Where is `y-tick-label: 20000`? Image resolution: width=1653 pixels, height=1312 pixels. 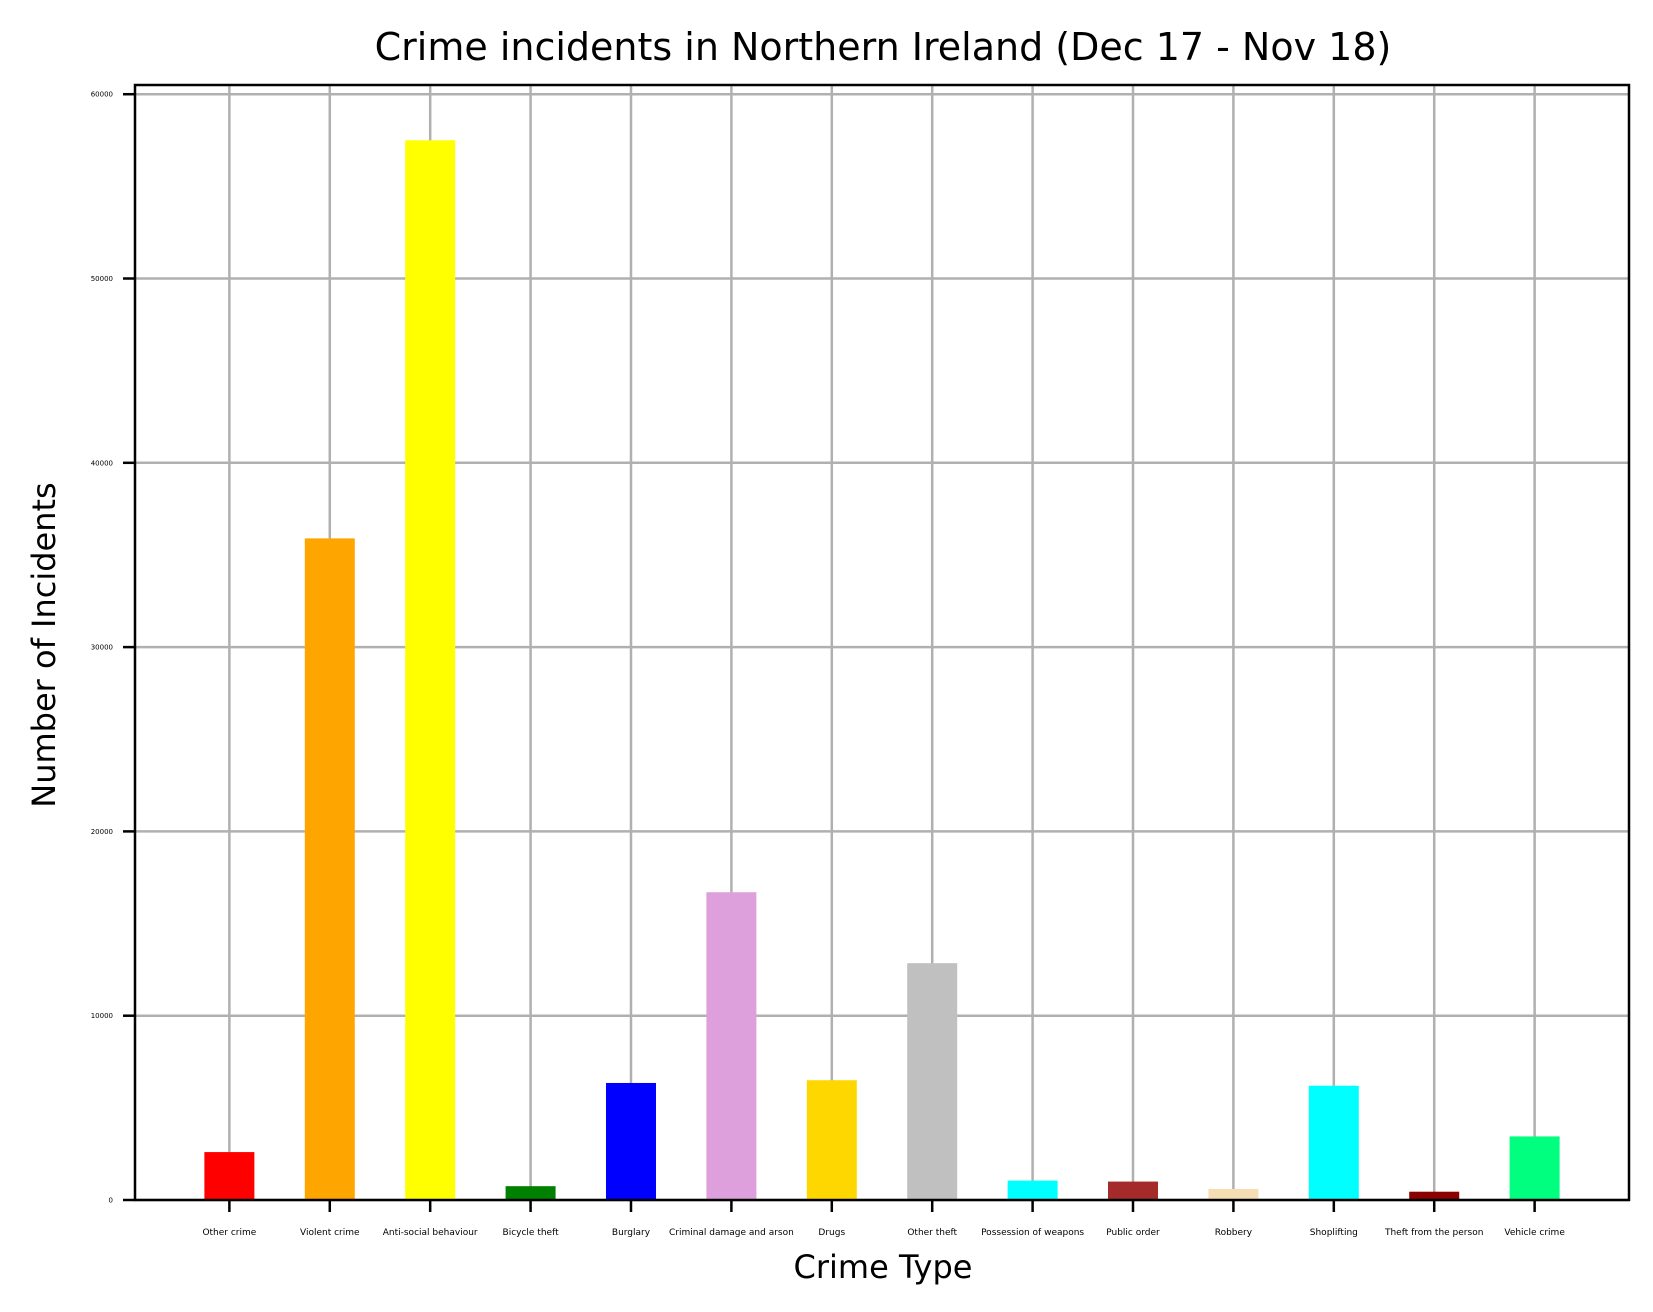
y-tick-label: 20000 is located at coordinates (102, 832).